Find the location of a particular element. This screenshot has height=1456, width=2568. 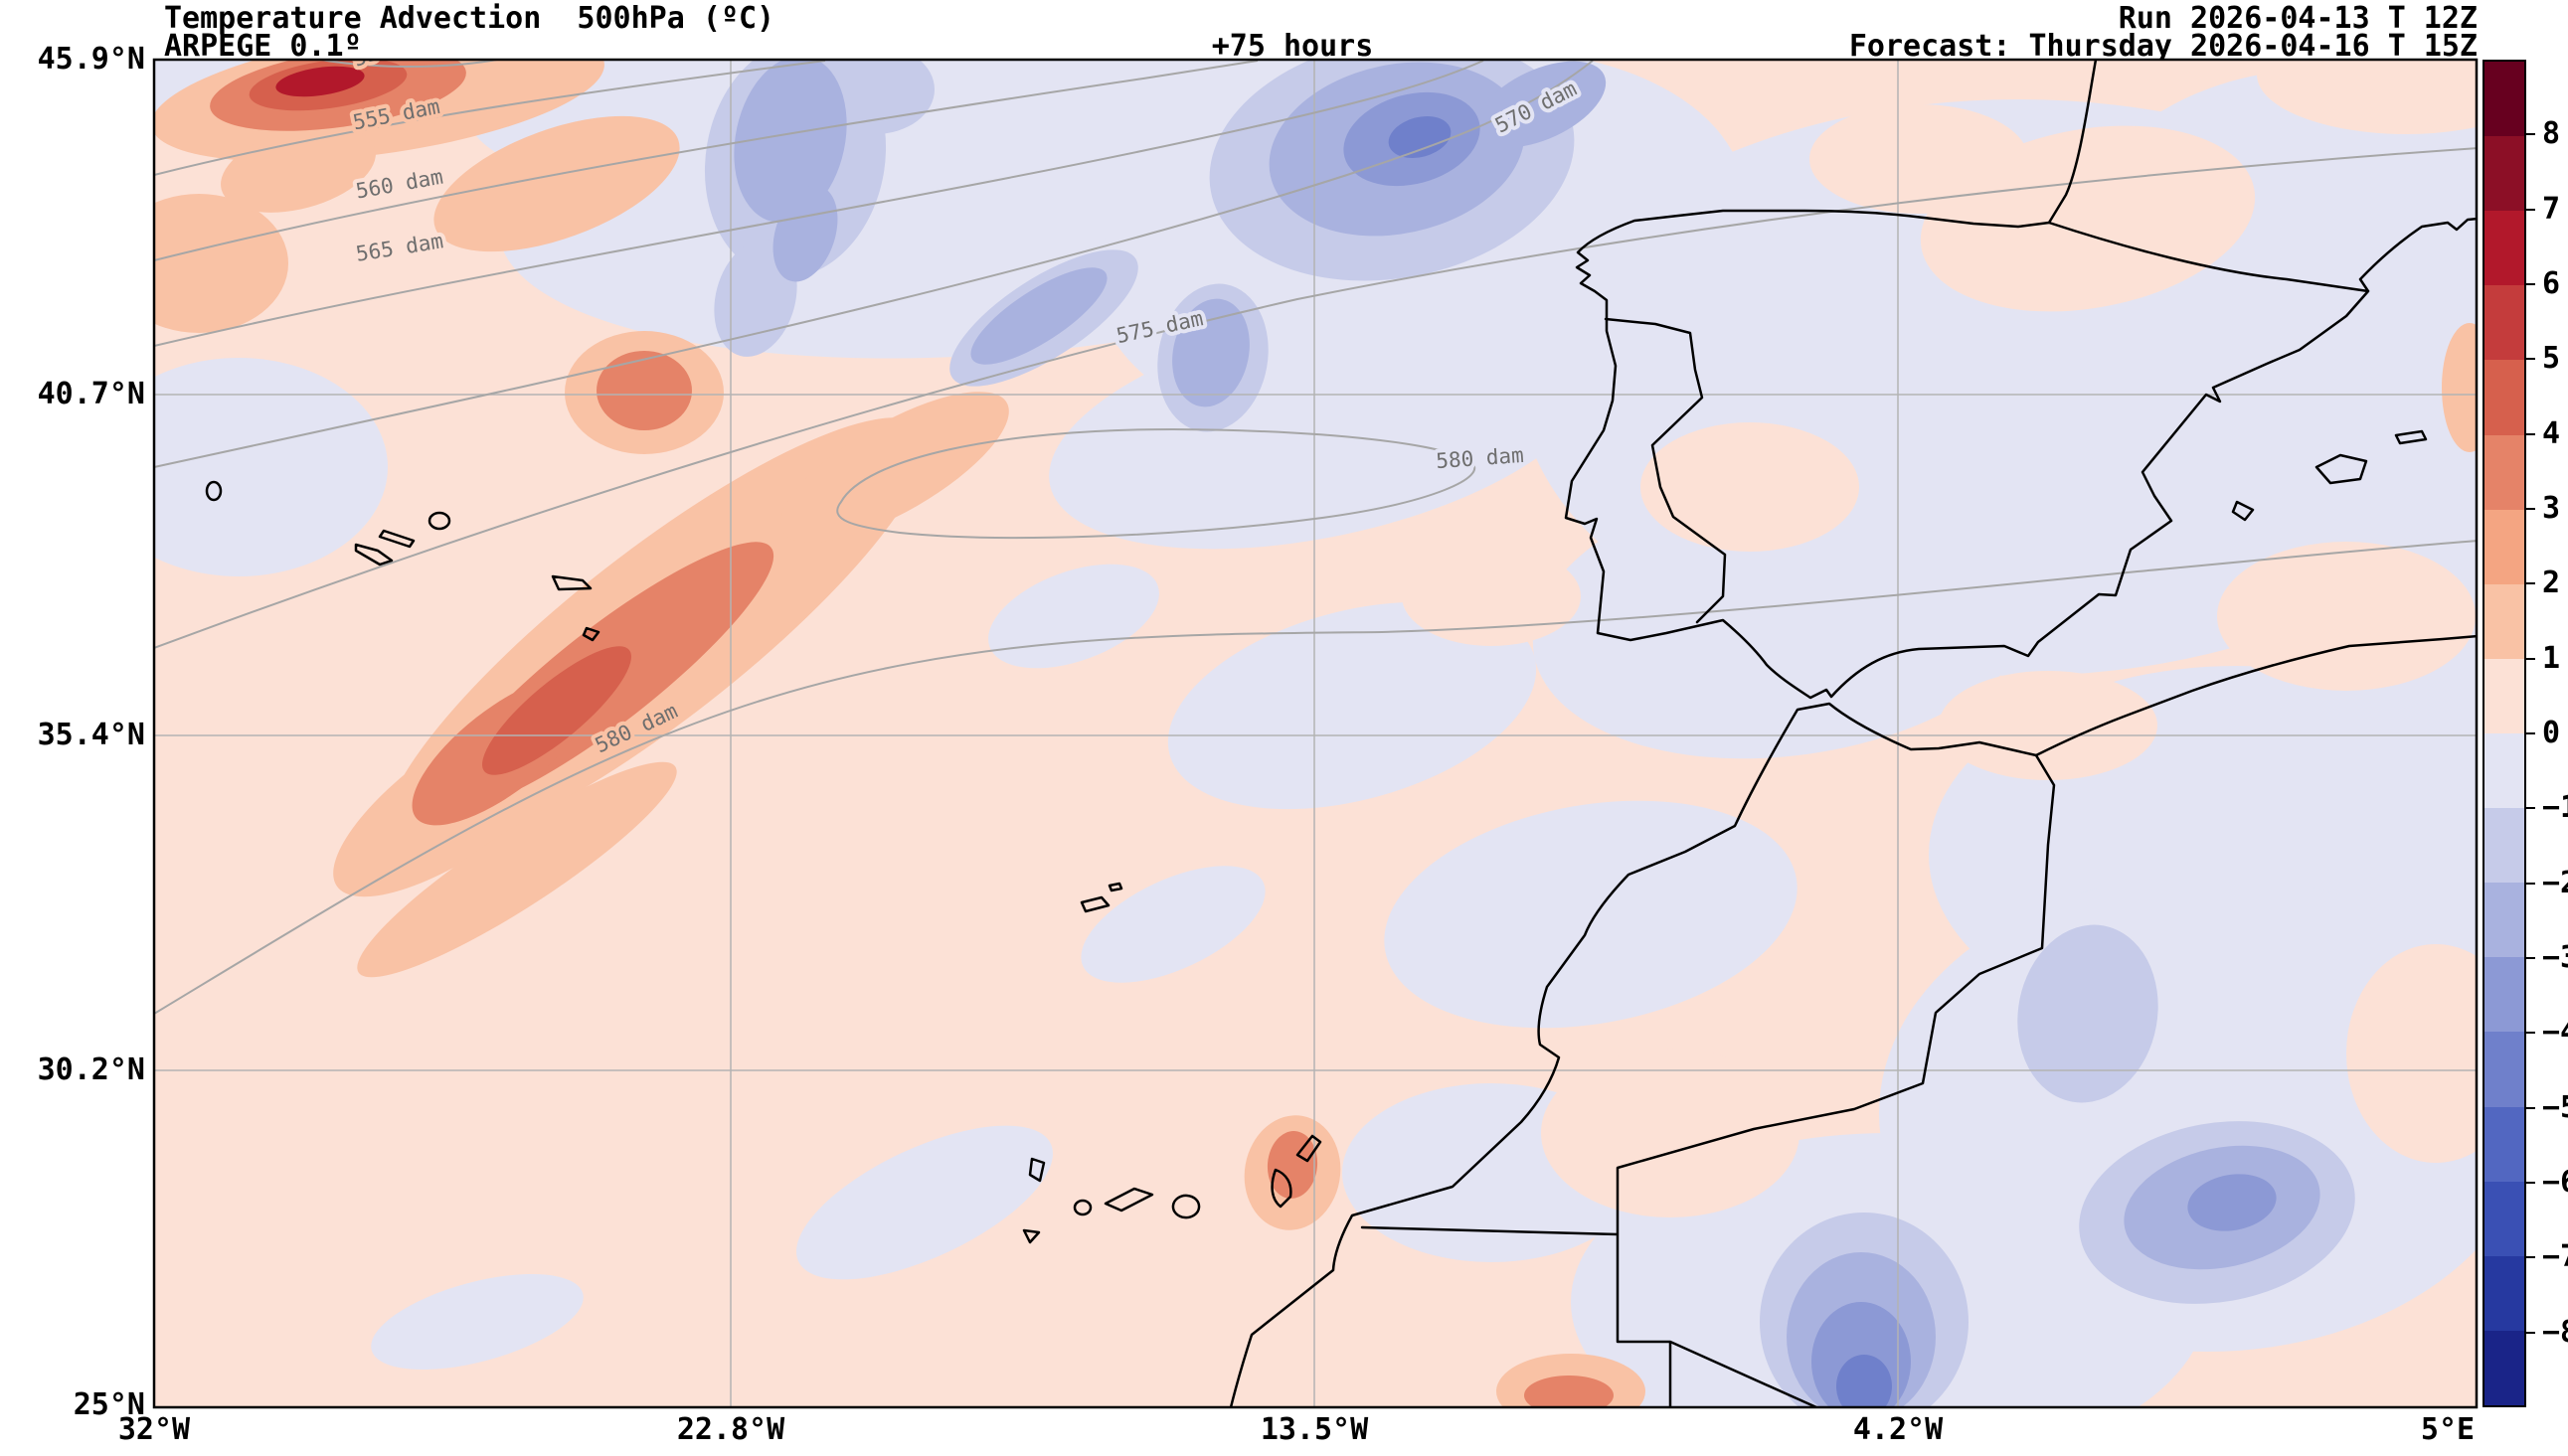

model-label: ARPEGE 0.1º is located at coordinates (263, 46).